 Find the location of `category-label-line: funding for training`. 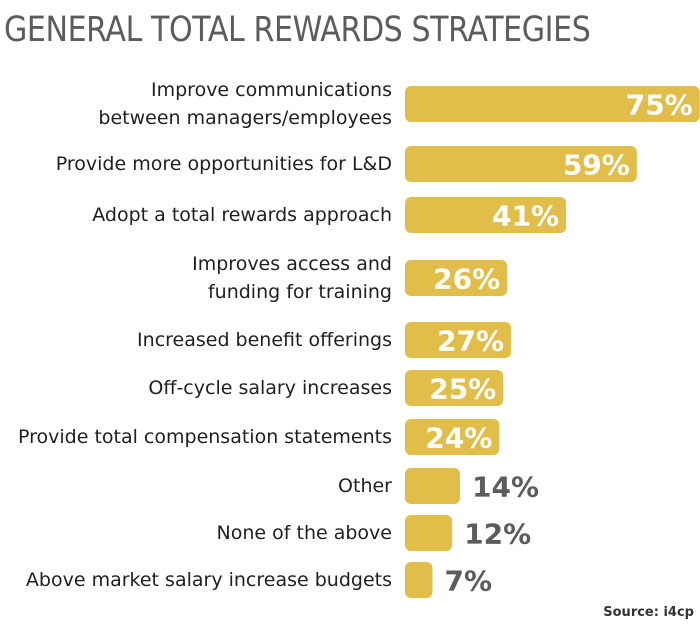

category-label-line: funding for training is located at coordinates (300, 292).